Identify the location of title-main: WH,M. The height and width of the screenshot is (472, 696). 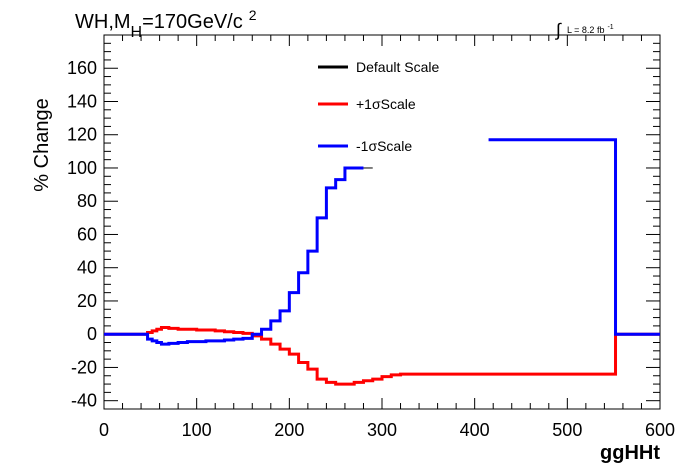
(103, 22).